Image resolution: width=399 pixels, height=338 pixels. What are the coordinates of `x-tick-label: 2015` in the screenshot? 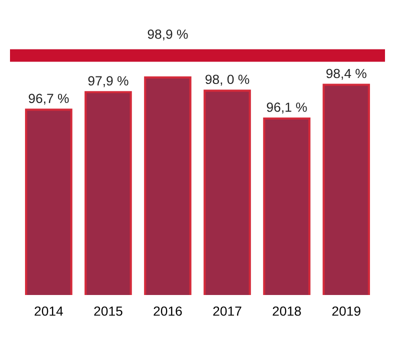 It's located at (108, 311).